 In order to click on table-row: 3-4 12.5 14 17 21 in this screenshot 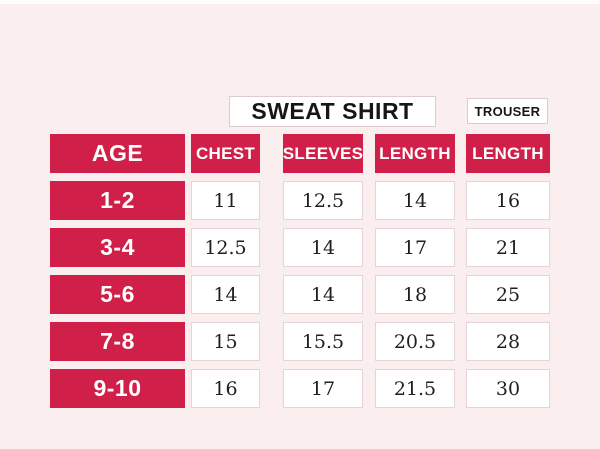, I will do `click(300, 247)`.